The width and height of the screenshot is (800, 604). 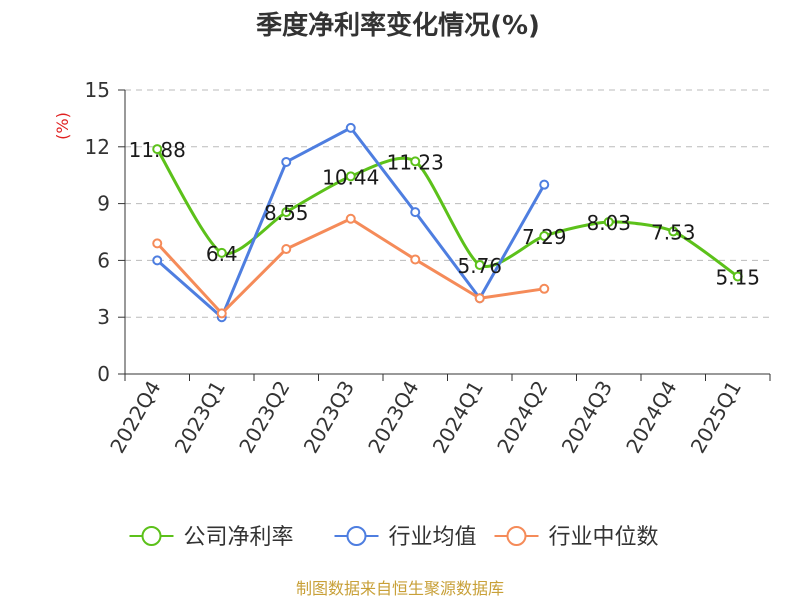 What do you see at coordinates (62, 126) in the screenshot?
I see `y-axis-label: (%)` at bounding box center [62, 126].